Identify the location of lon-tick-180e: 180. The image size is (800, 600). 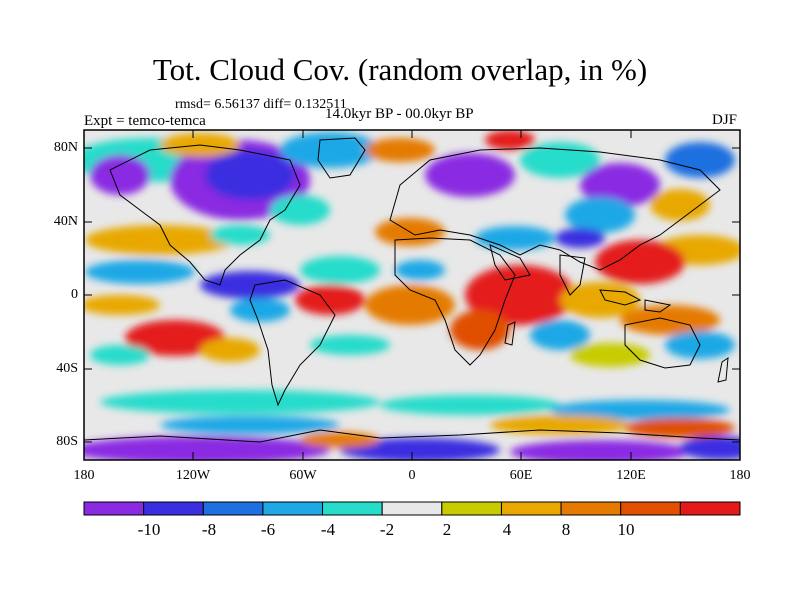
(740, 475).